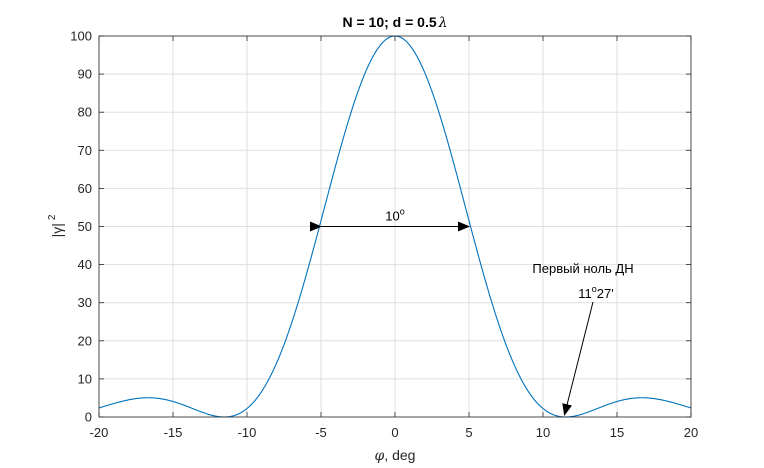 This screenshot has height=468, width=764. Describe the element at coordinates (85, 150) in the screenshot. I see `y-tick-label: 70` at that location.